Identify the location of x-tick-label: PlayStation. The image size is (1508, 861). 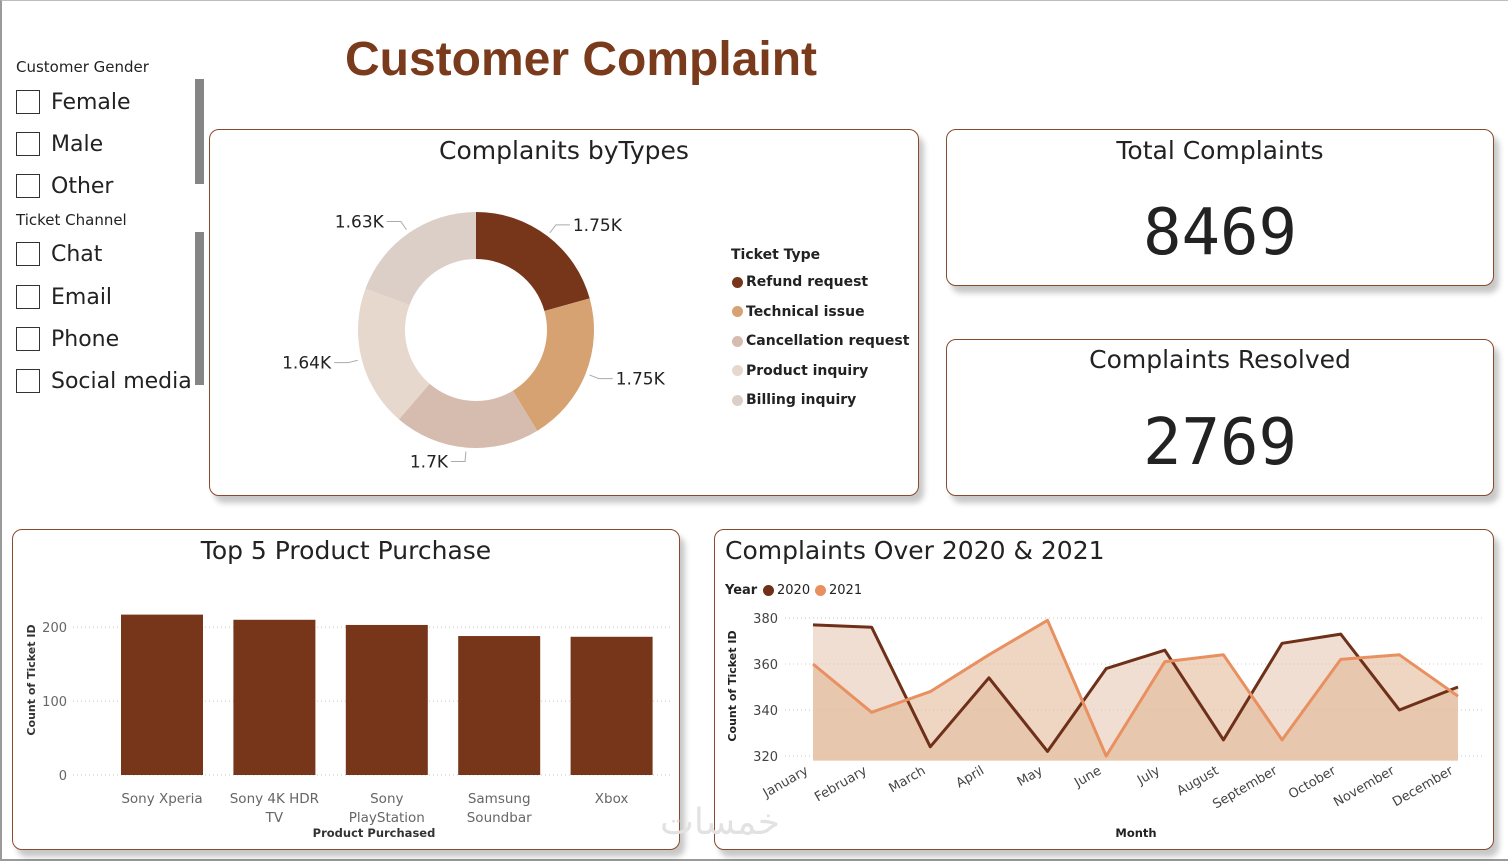
(387, 818).